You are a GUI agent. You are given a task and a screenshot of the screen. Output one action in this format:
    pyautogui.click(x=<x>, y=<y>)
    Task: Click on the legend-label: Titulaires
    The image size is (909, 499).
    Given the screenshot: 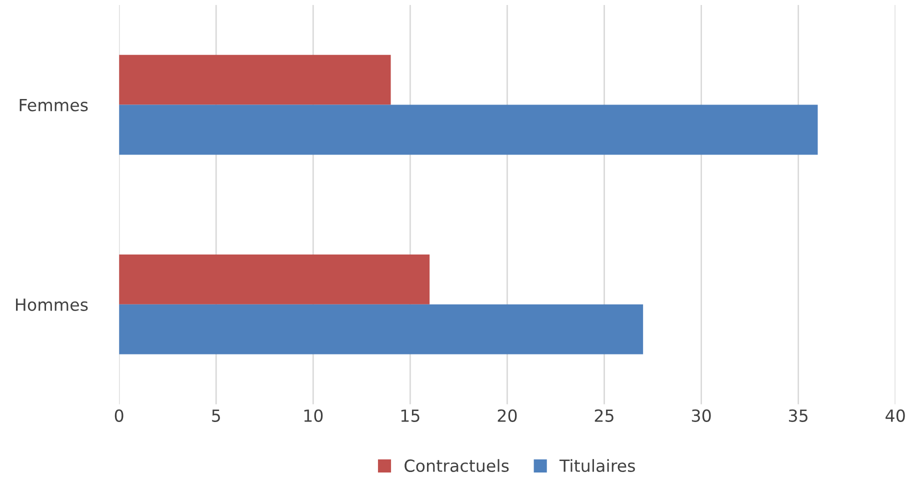 What is the action you would take?
    pyautogui.click(x=597, y=465)
    